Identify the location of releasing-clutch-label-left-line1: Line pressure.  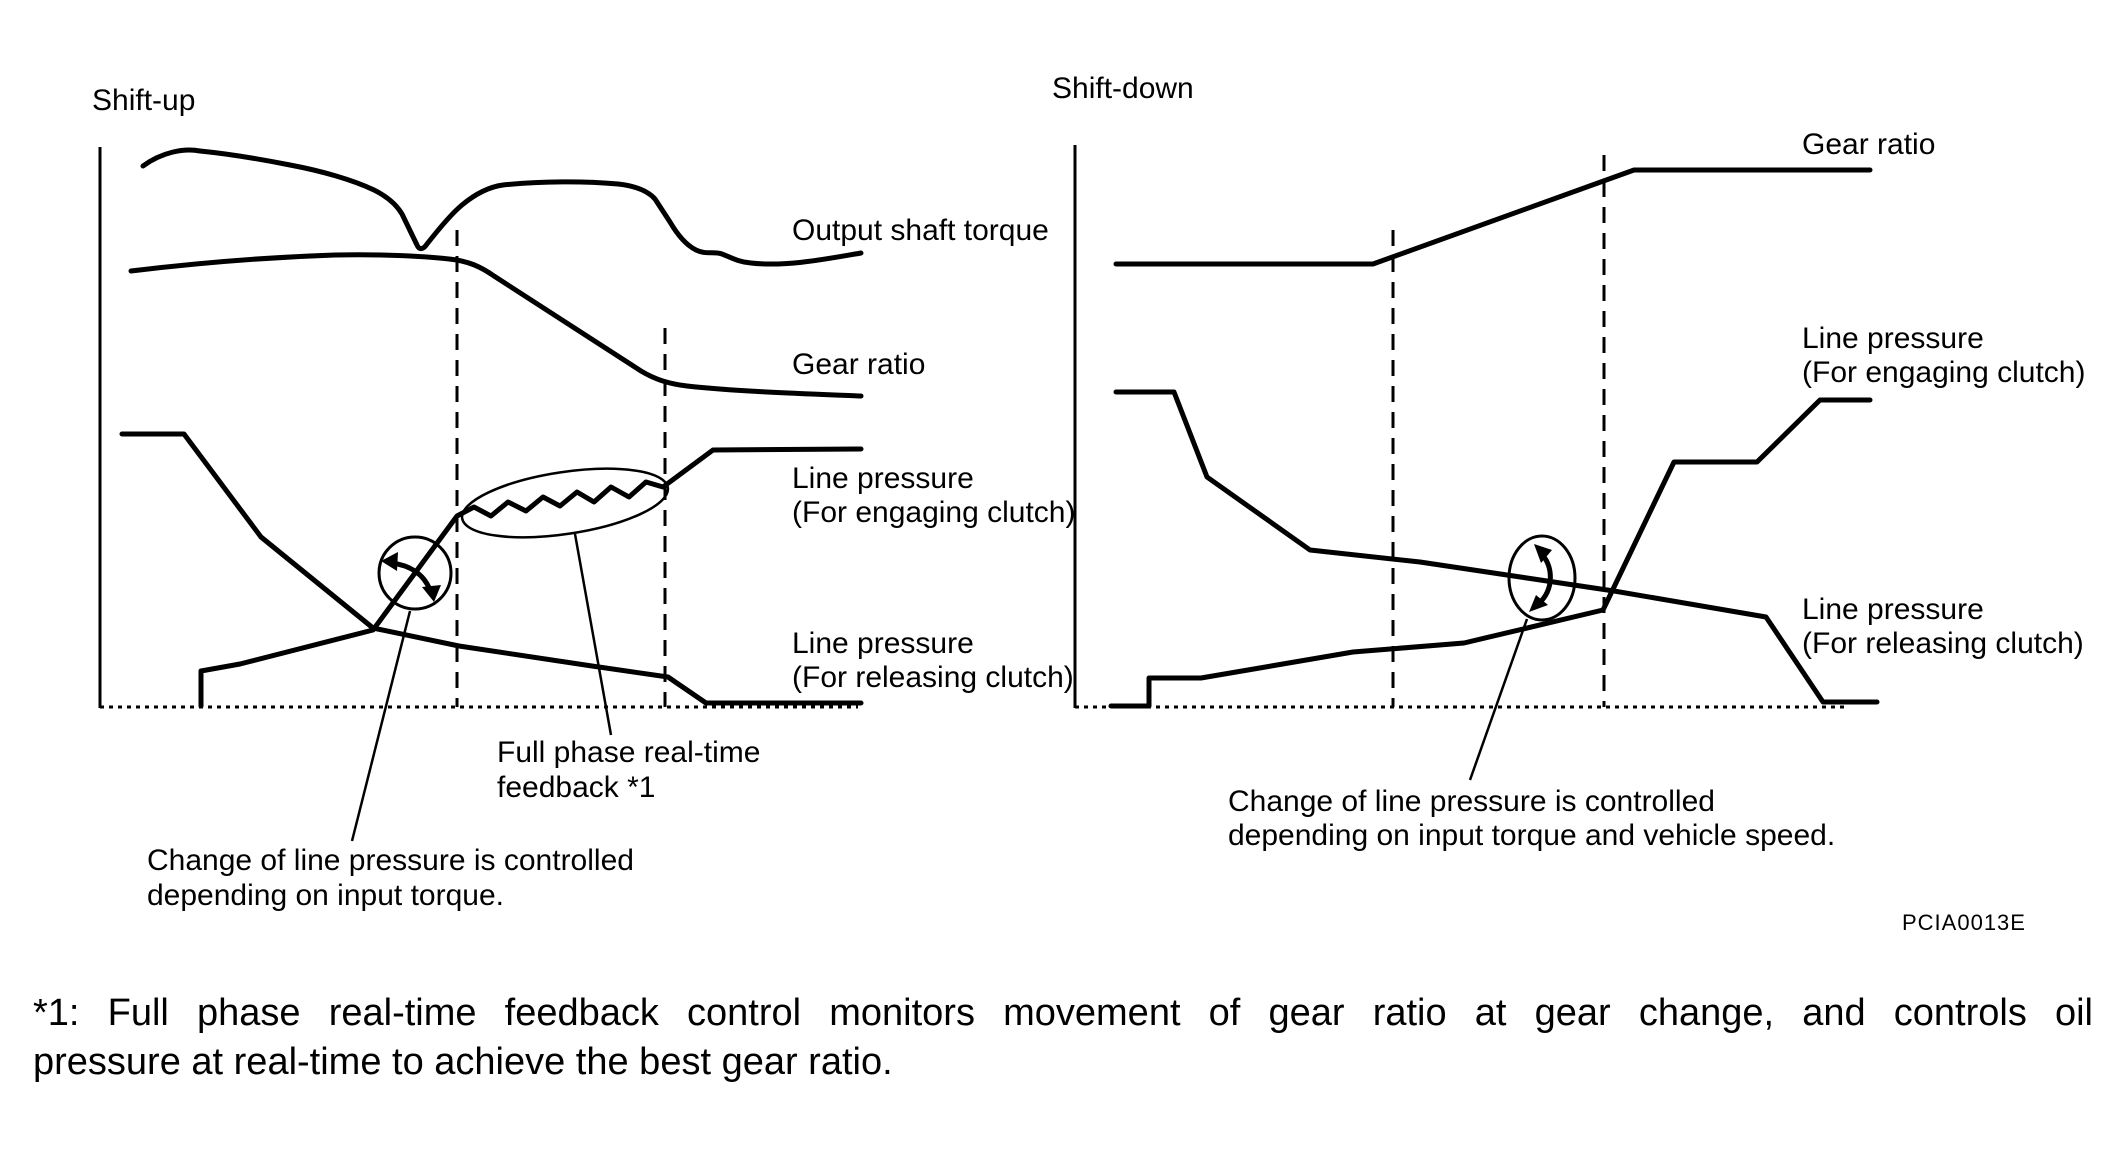
(883, 643).